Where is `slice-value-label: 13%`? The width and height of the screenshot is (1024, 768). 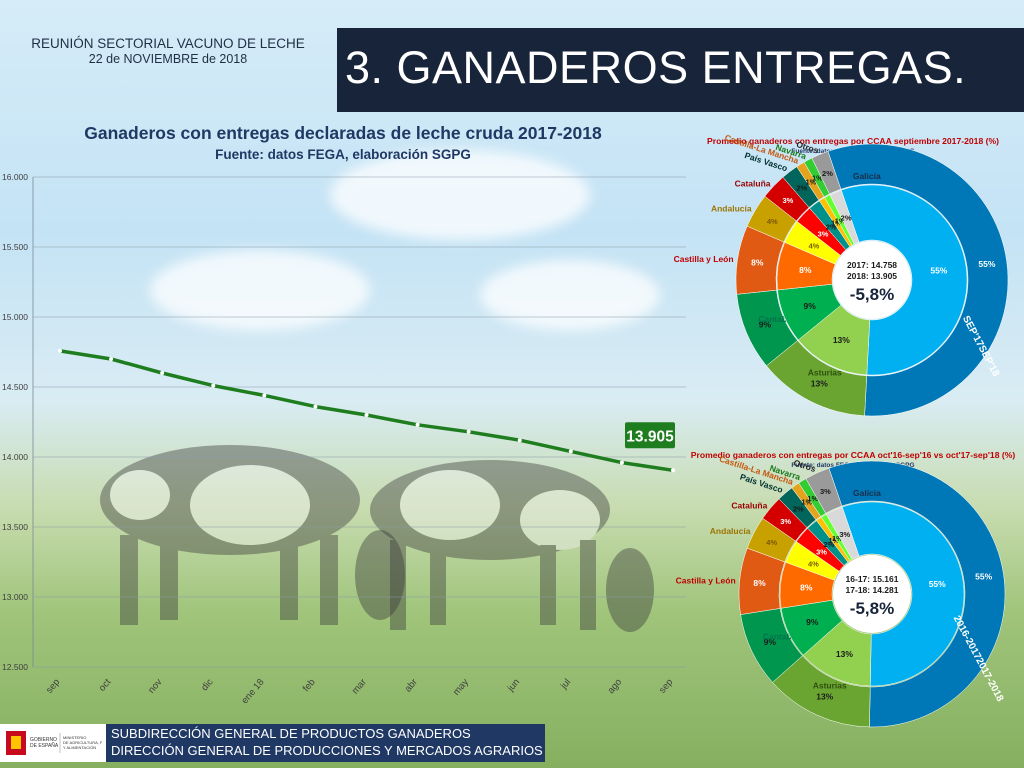 slice-value-label: 13% is located at coordinates (841, 340).